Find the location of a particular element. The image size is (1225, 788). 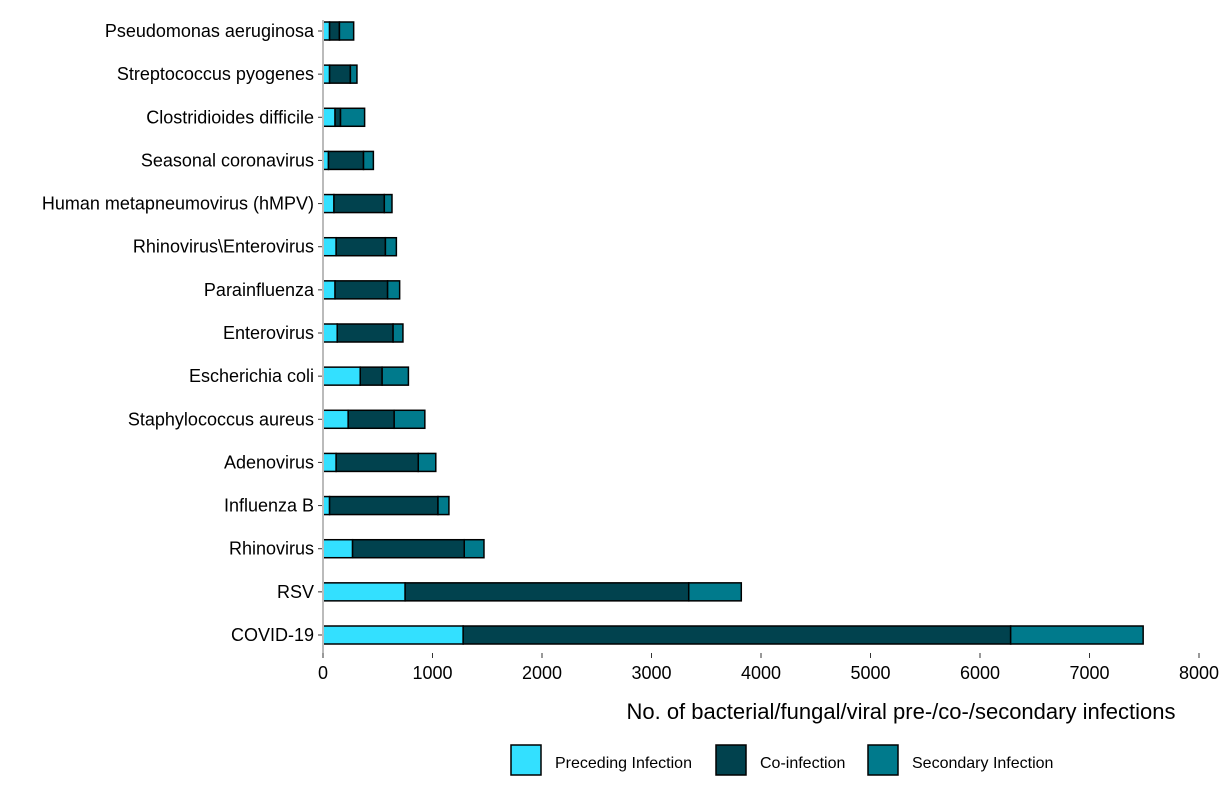

legend-label: Preceding Infection is located at coordinates (623, 763).